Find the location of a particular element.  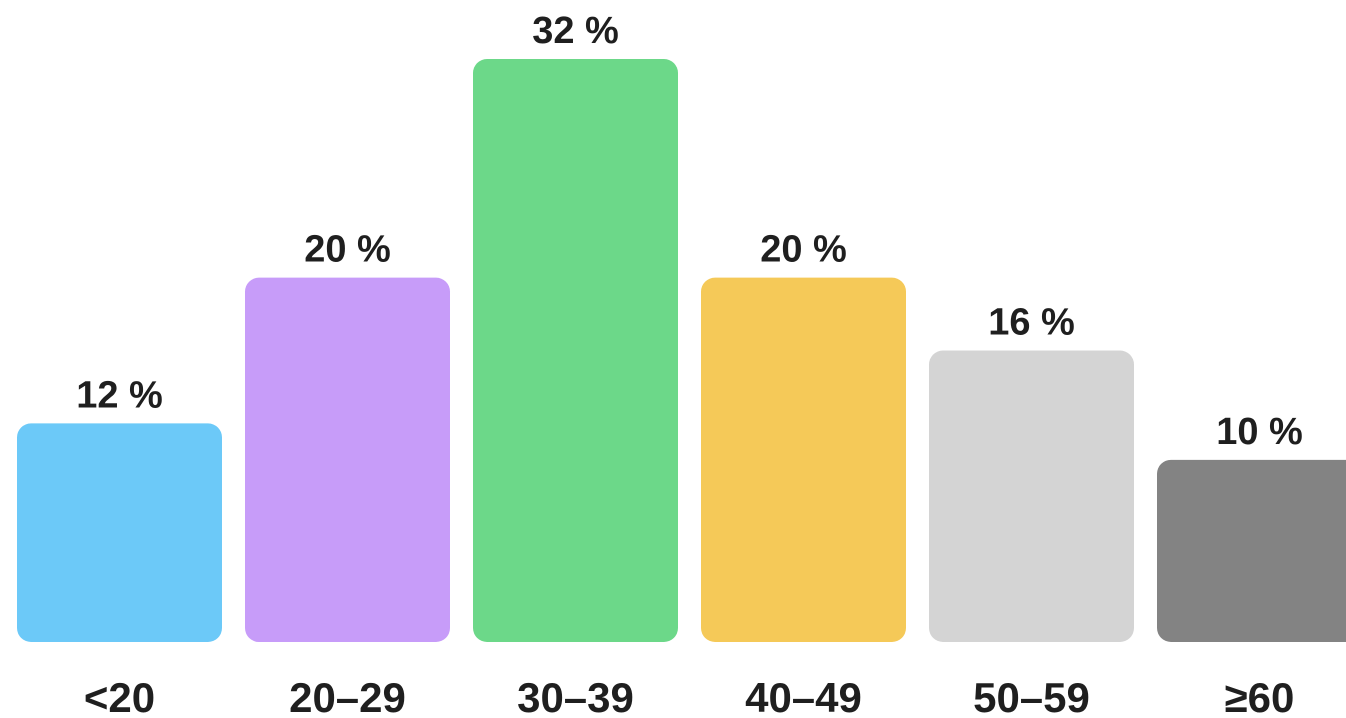

bar-value-label-0: 12 % is located at coordinates (119, 395).